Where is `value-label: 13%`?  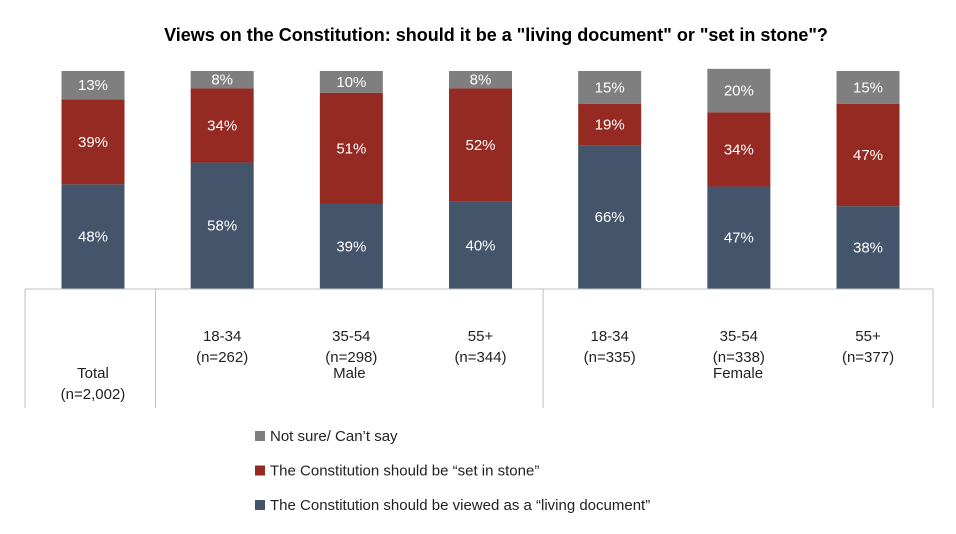
value-label: 13% is located at coordinates (93, 85).